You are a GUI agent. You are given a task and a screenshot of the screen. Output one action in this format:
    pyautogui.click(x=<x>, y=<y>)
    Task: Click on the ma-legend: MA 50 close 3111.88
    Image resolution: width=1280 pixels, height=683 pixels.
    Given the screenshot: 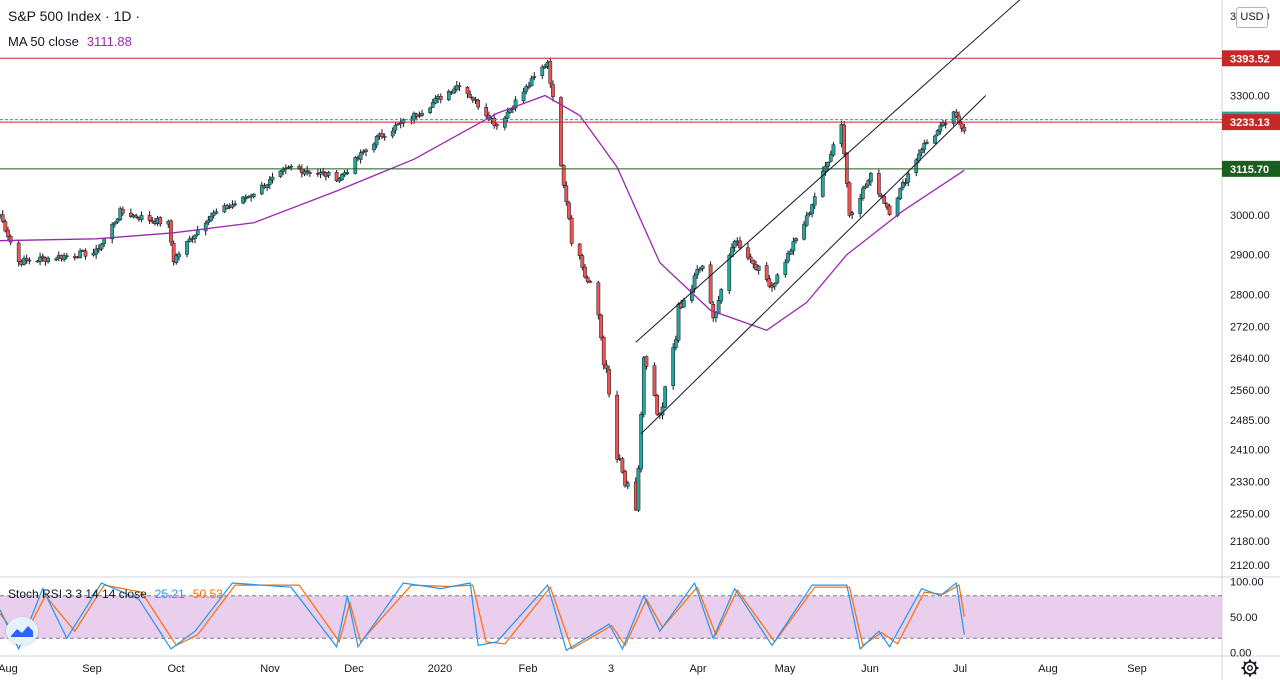 What is the action you would take?
    pyautogui.click(x=70, y=41)
    